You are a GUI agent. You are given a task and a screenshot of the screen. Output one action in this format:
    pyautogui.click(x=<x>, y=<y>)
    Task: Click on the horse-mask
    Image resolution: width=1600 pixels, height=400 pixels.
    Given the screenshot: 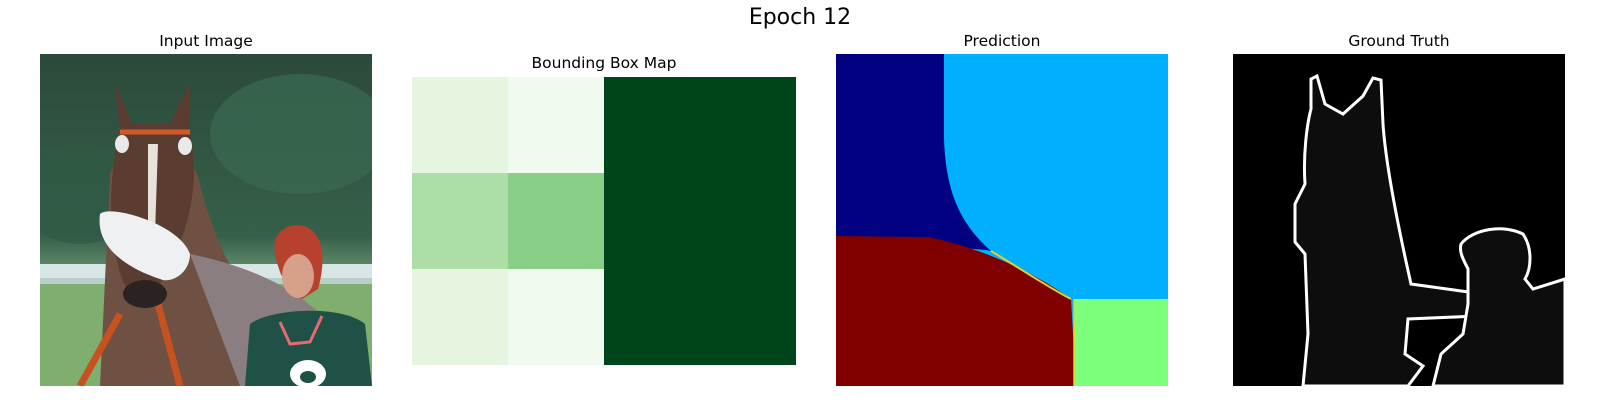 What is the action you would take?
    pyautogui.click(x=1389, y=229)
    